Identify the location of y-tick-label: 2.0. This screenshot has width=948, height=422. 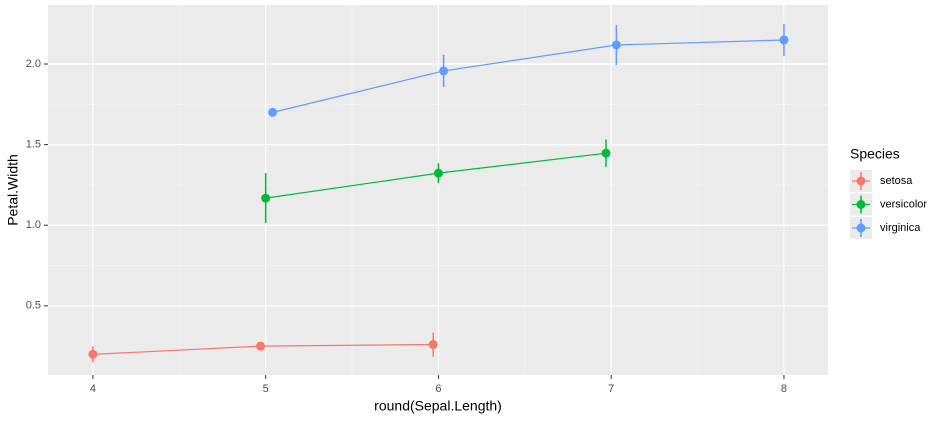
(33, 64).